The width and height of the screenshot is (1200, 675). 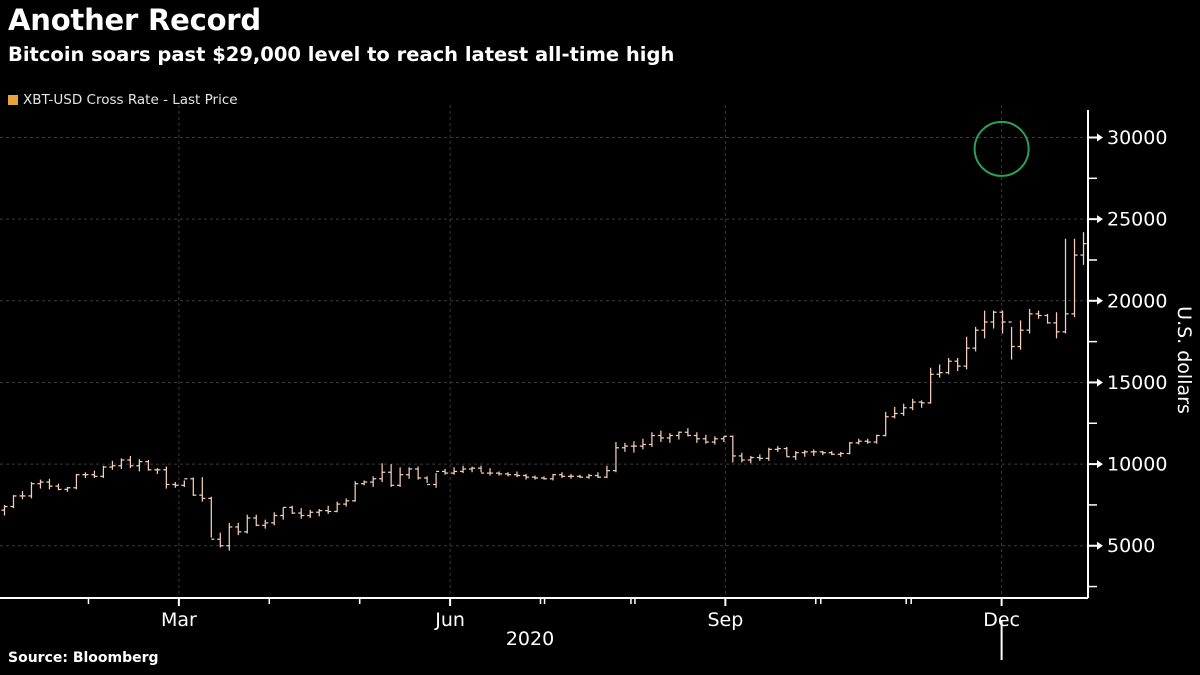 What do you see at coordinates (134, 20) in the screenshot?
I see `page-title: Another Record` at bounding box center [134, 20].